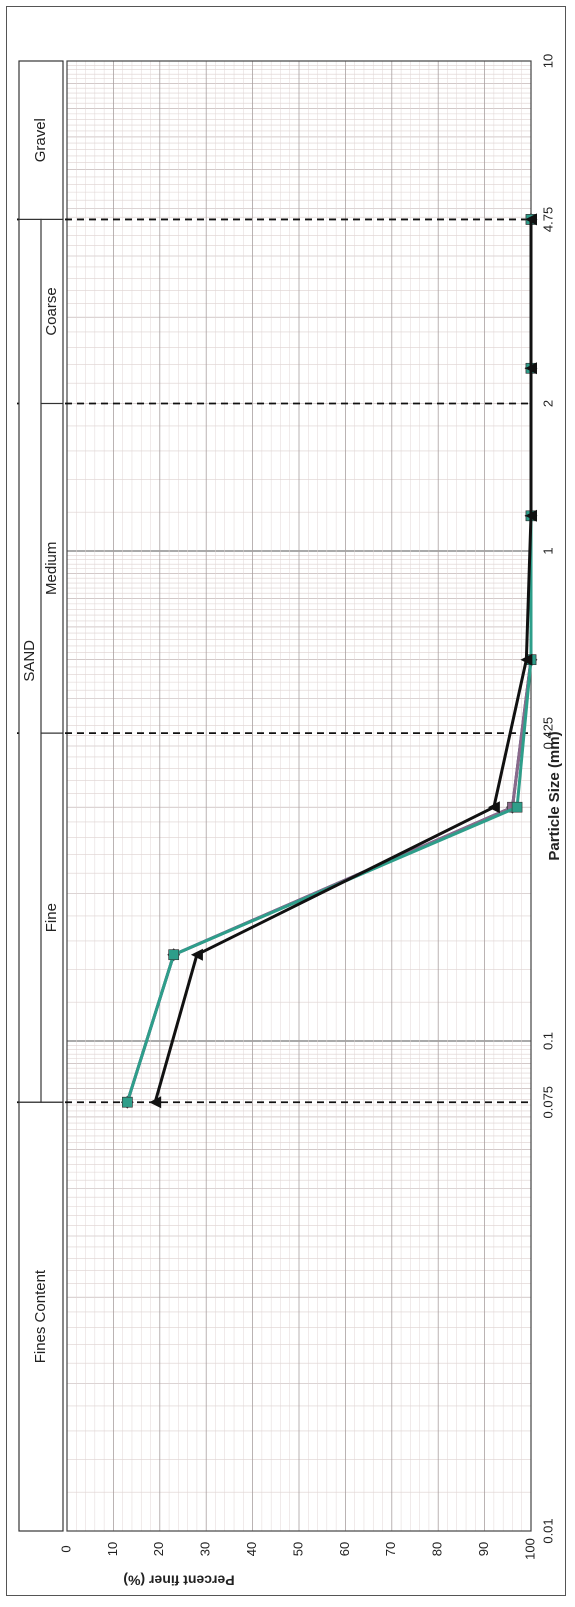 The width and height of the screenshot is (575, 1607). Describe the element at coordinates (178, 1580) in the screenshot. I see `y-axis-label: Percent finer (%)` at that location.